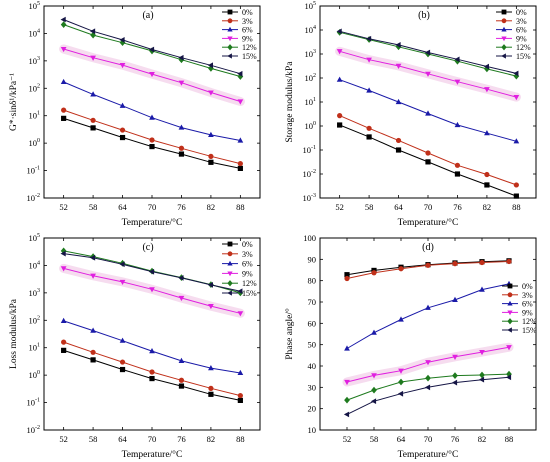 Image resolution: width=550 pixels, height=462 pixels. What do you see at coordinates (523, 47) in the screenshot?
I see `legend-label: 12%` at bounding box center [523, 47].